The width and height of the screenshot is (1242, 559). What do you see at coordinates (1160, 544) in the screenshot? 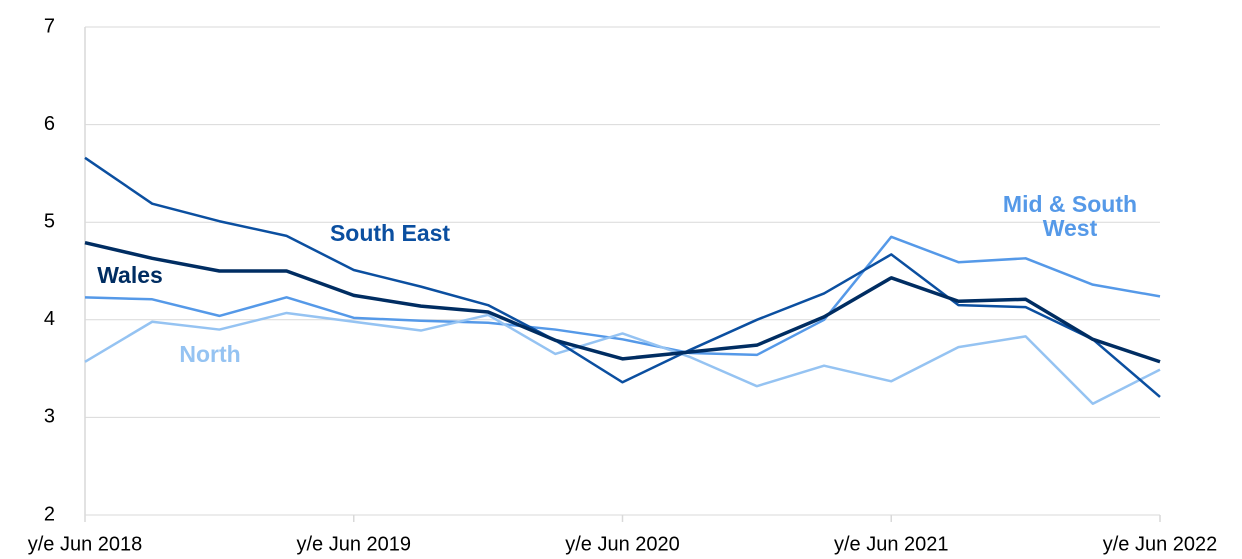
I see `x-tick-label: y/e Jun 2022` at bounding box center [1160, 544].